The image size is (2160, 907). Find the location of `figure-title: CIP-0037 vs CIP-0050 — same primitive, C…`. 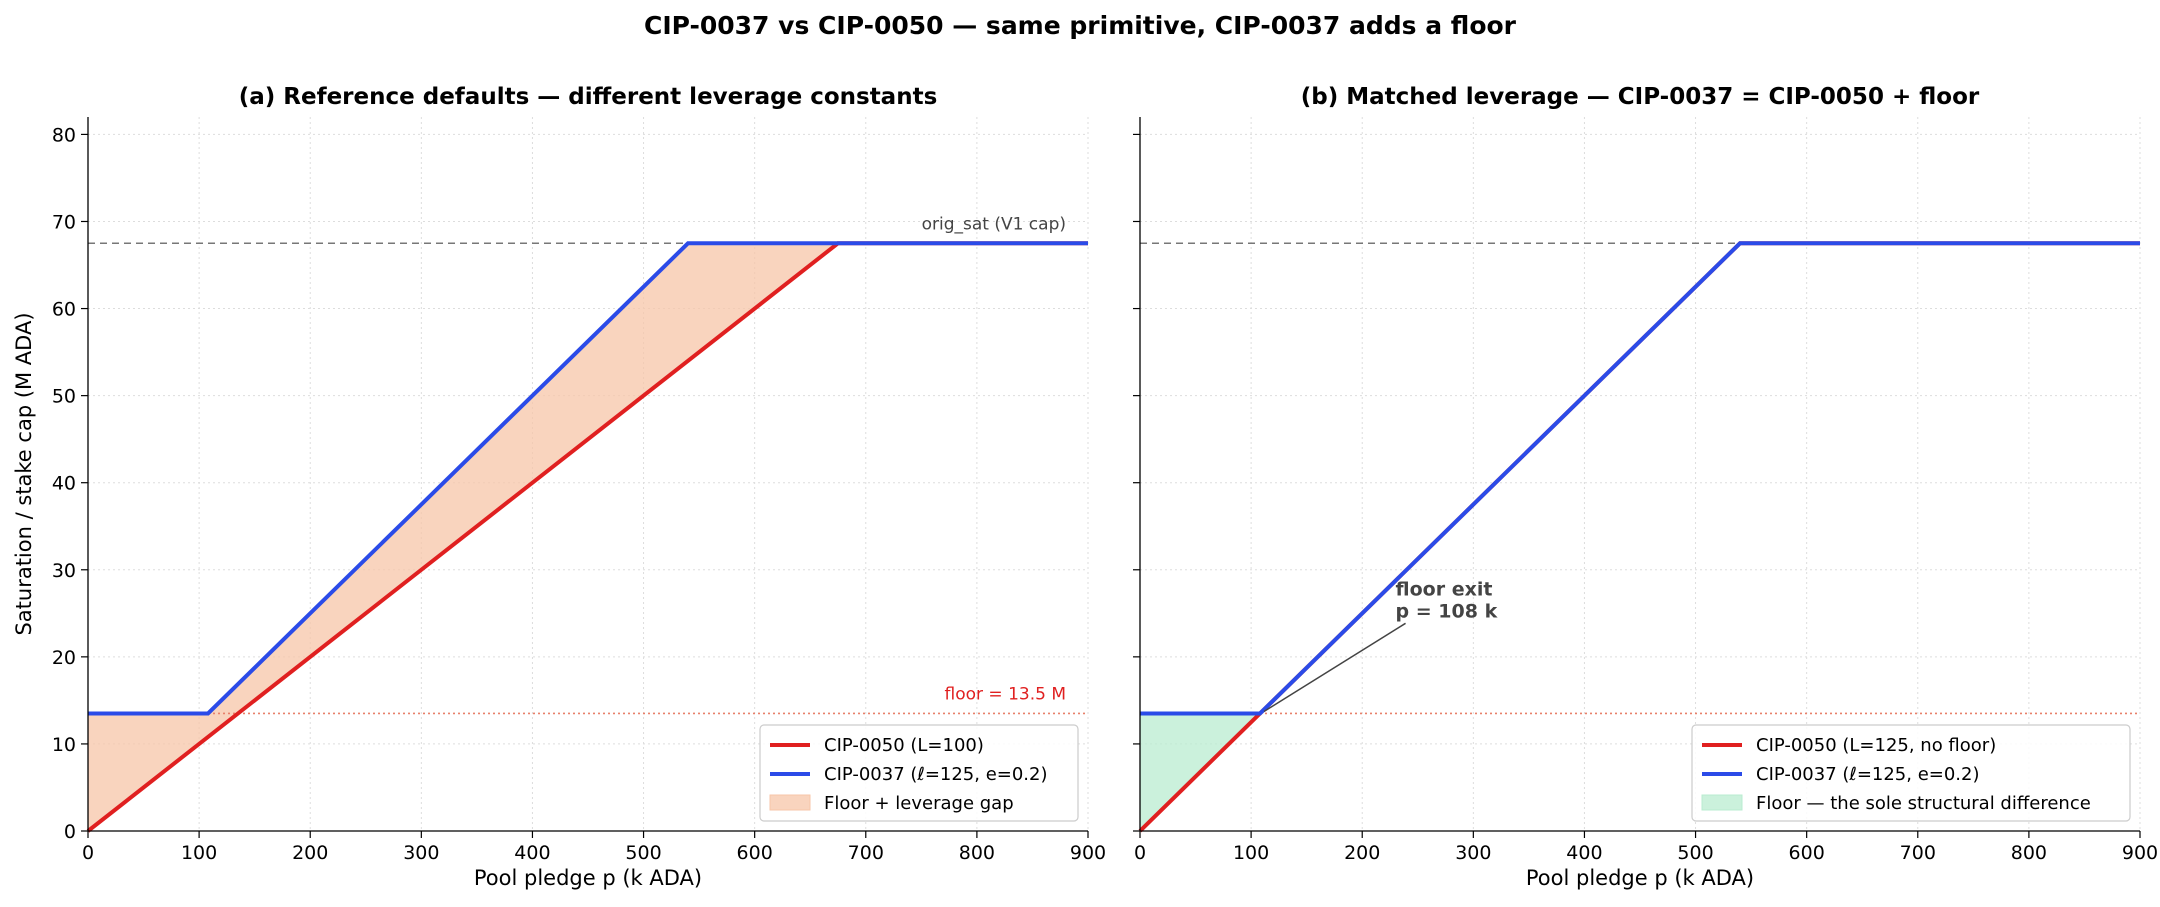

figure-title: CIP-0037 vs CIP-0050 — same primitive, C… is located at coordinates (1080, 25).